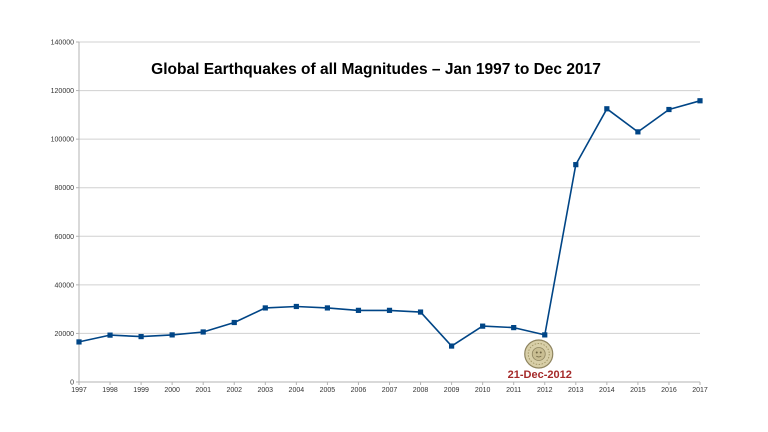 This screenshot has height=432, width=768. Describe the element at coordinates (141, 336) in the screenshot. I see `data-point-1999` at that location.